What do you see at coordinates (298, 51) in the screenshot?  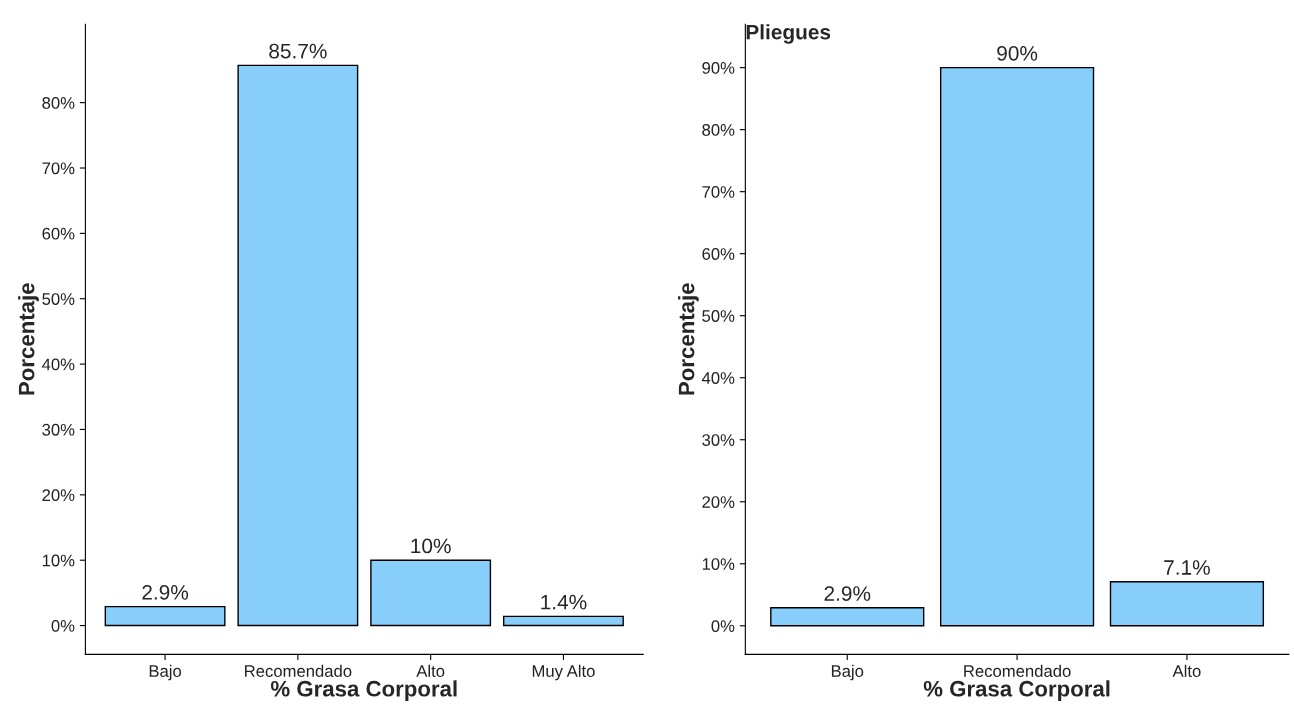 I see `data-label: 85.7%` at bounding box center [298, 51].